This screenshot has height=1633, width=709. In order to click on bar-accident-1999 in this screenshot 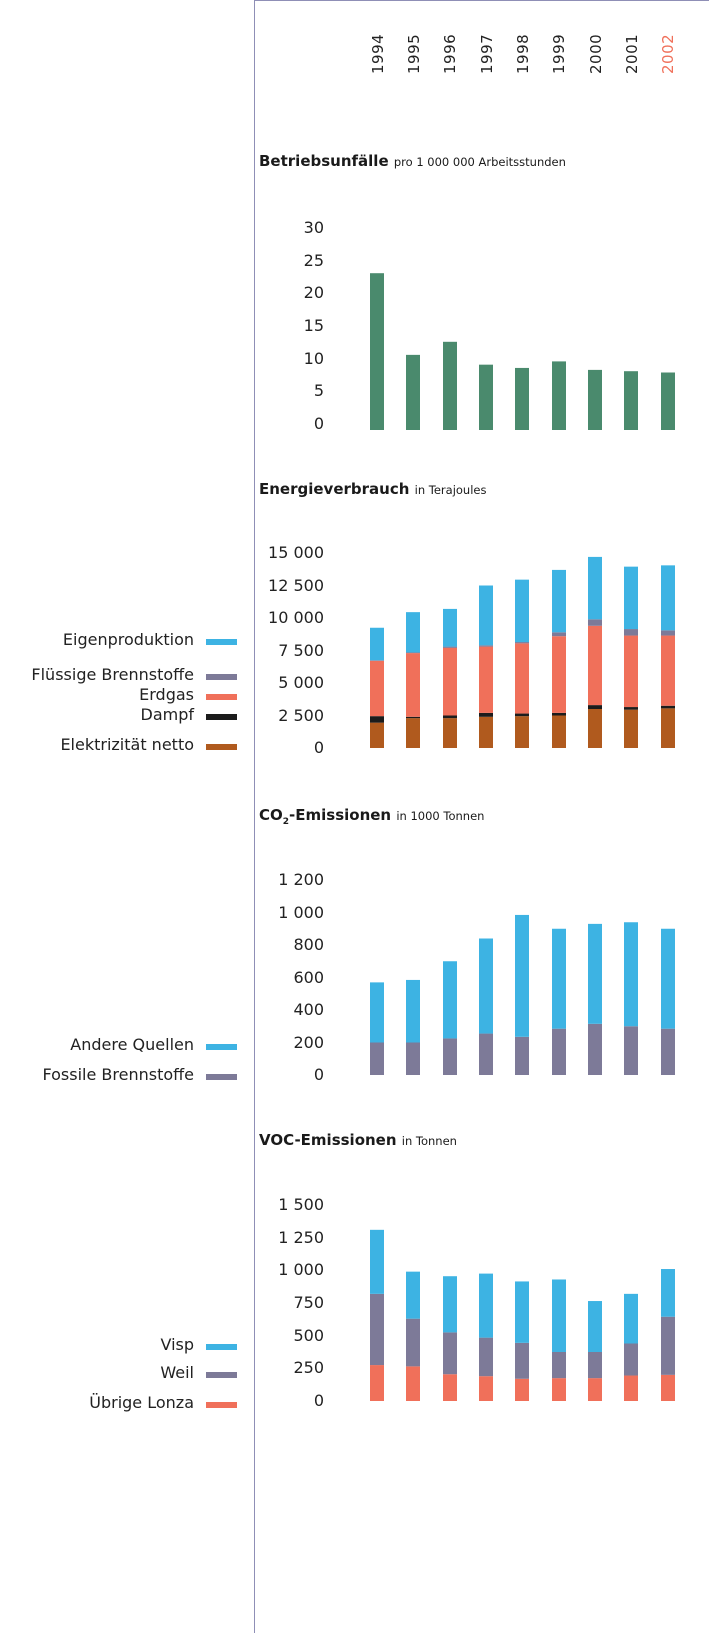, I will do `click(559, 395)`.